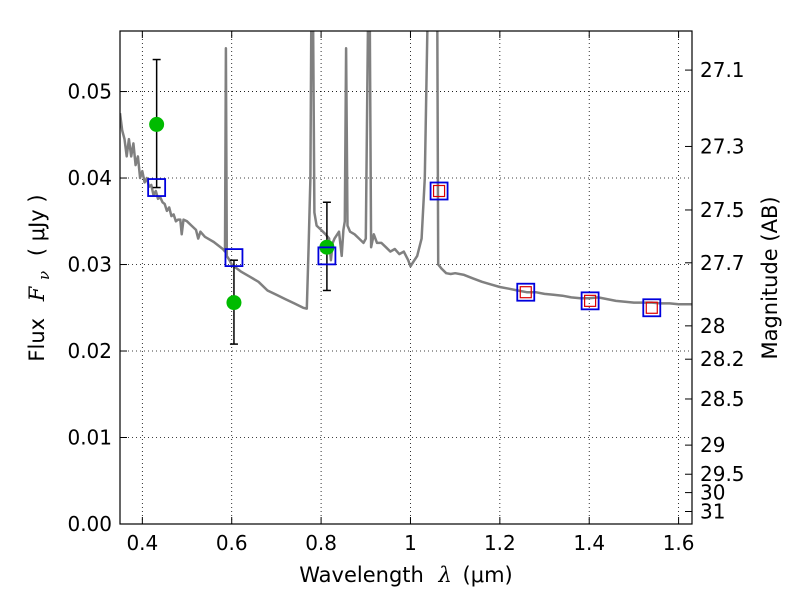 This screenshot has height=600, width=800. Describe the element at coordinates (722, 210) in the screenshot. I see `y2-tick-label: 27.5` at that location.